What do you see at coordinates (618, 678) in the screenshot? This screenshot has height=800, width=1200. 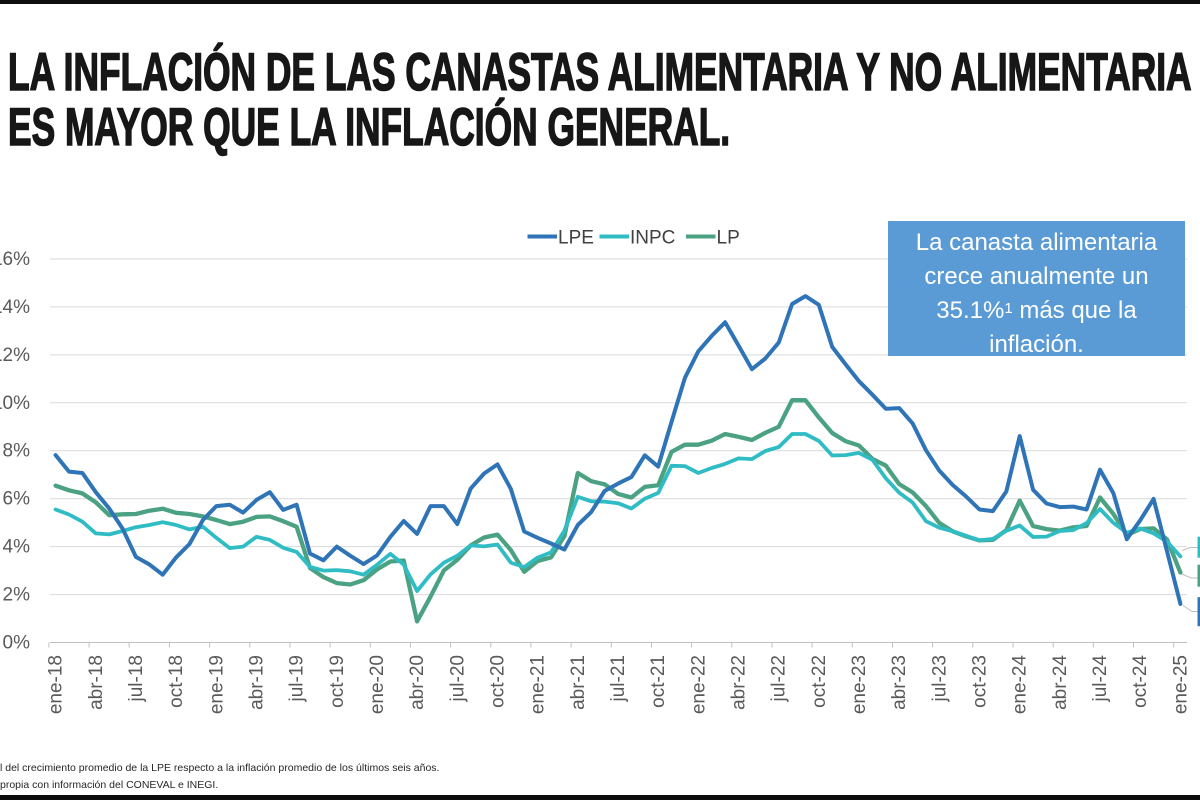 I see `svg-text: jul-21` at bounding box center [618, 678].